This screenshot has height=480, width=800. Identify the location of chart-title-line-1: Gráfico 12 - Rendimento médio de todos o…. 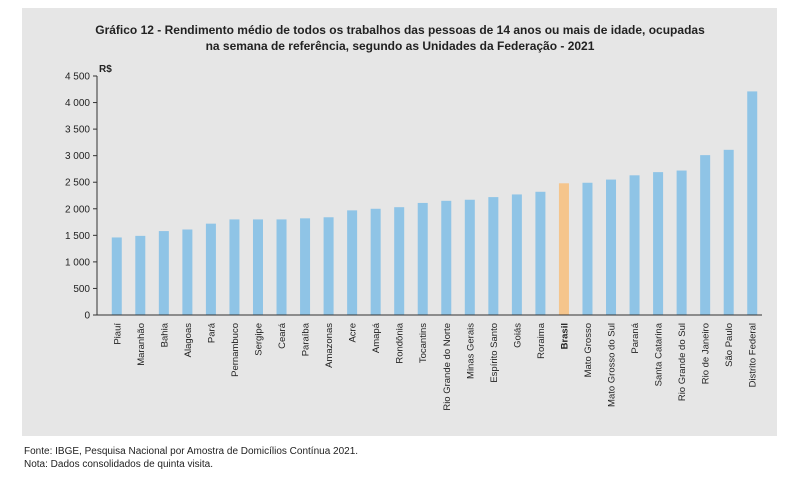
(400, 30).